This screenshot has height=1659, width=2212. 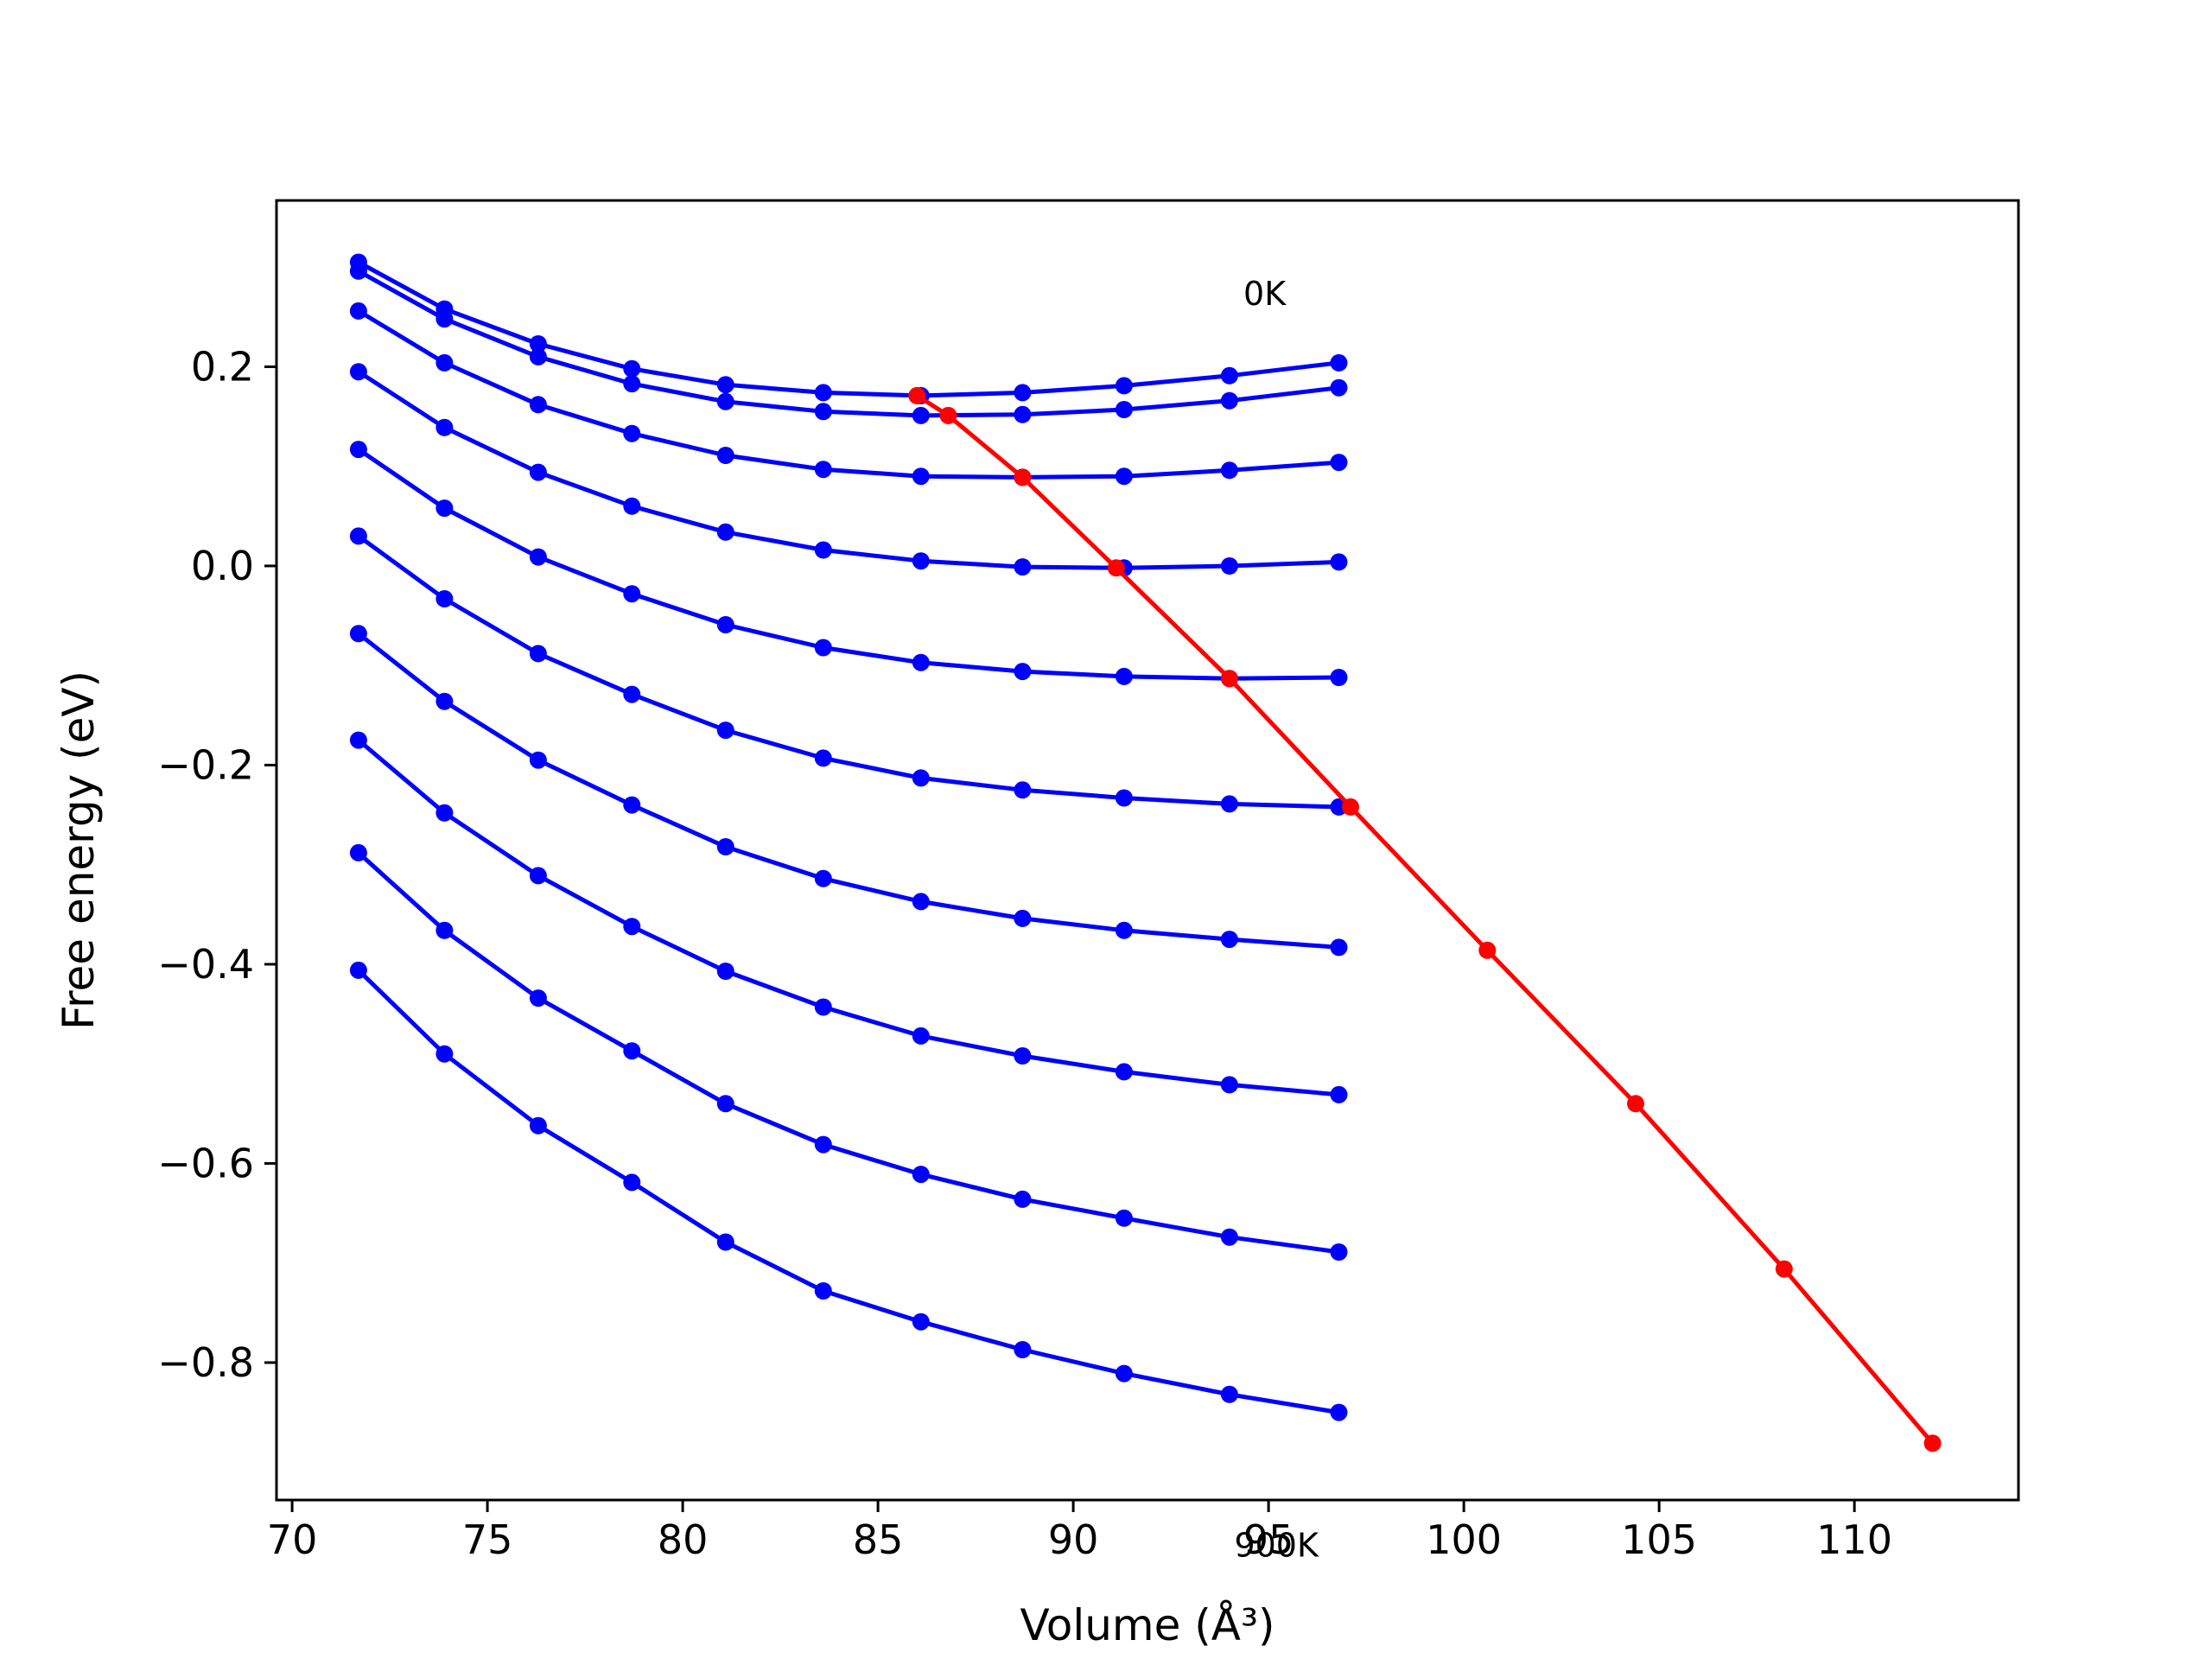 I want to click on temperature-annotation: 900K, so click(x=1276, y=1546).